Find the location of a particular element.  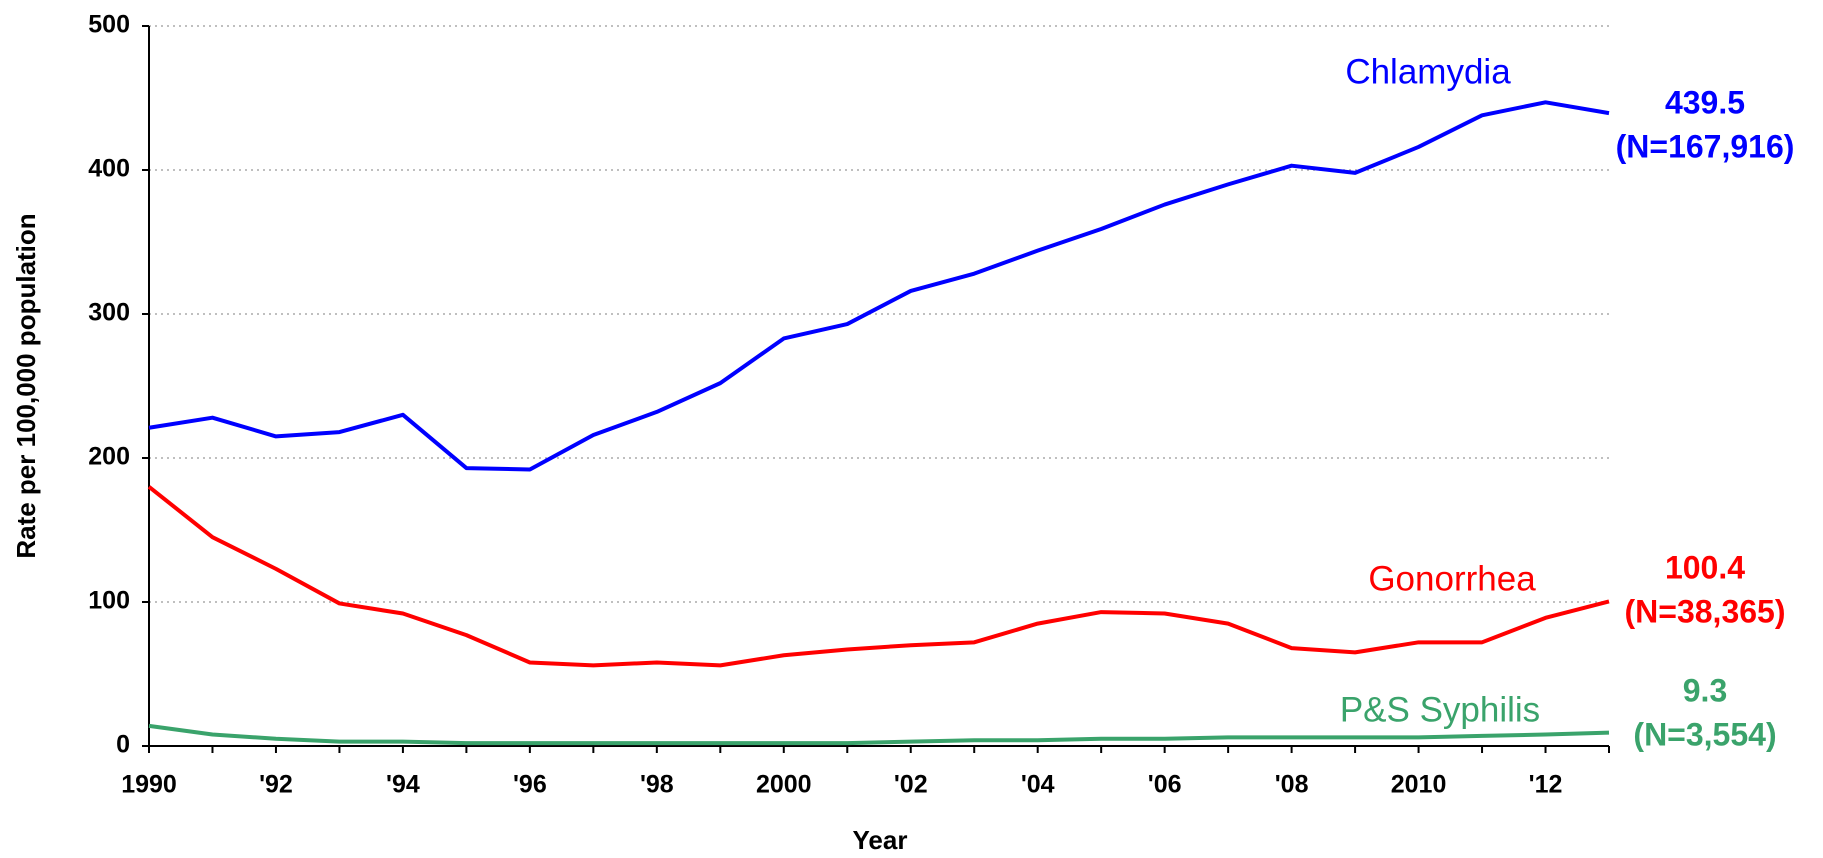

series-name: P&S Syphilis is located at coordinates (1440, 709).